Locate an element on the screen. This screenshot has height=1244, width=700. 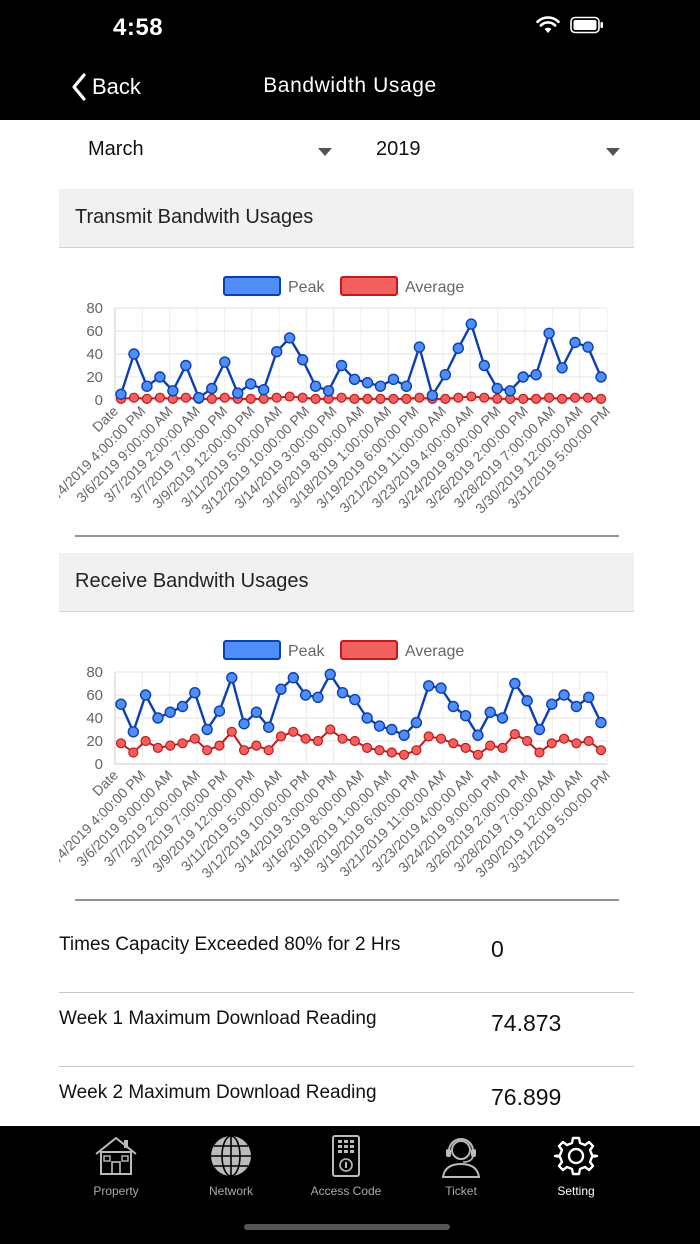
series-line-peak is located at coordinates (361, 704).